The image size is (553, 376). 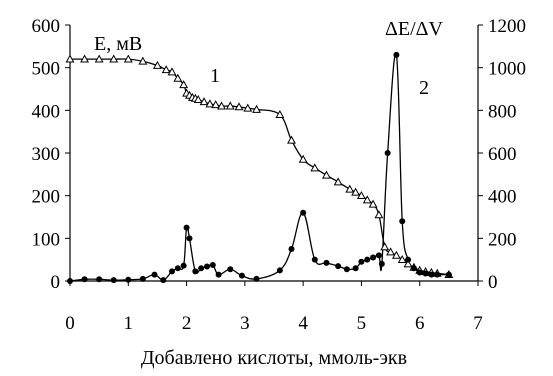 I want to click on y-left-axis-label: E, мВ, so click(x=118, y=44).